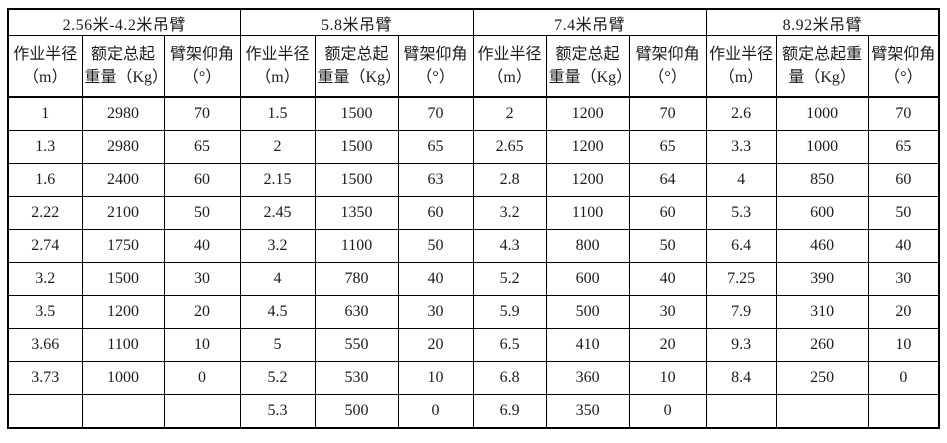 This screenshot has height=443, width=947. I want to click on table-cell: 350, so click(587, 411).